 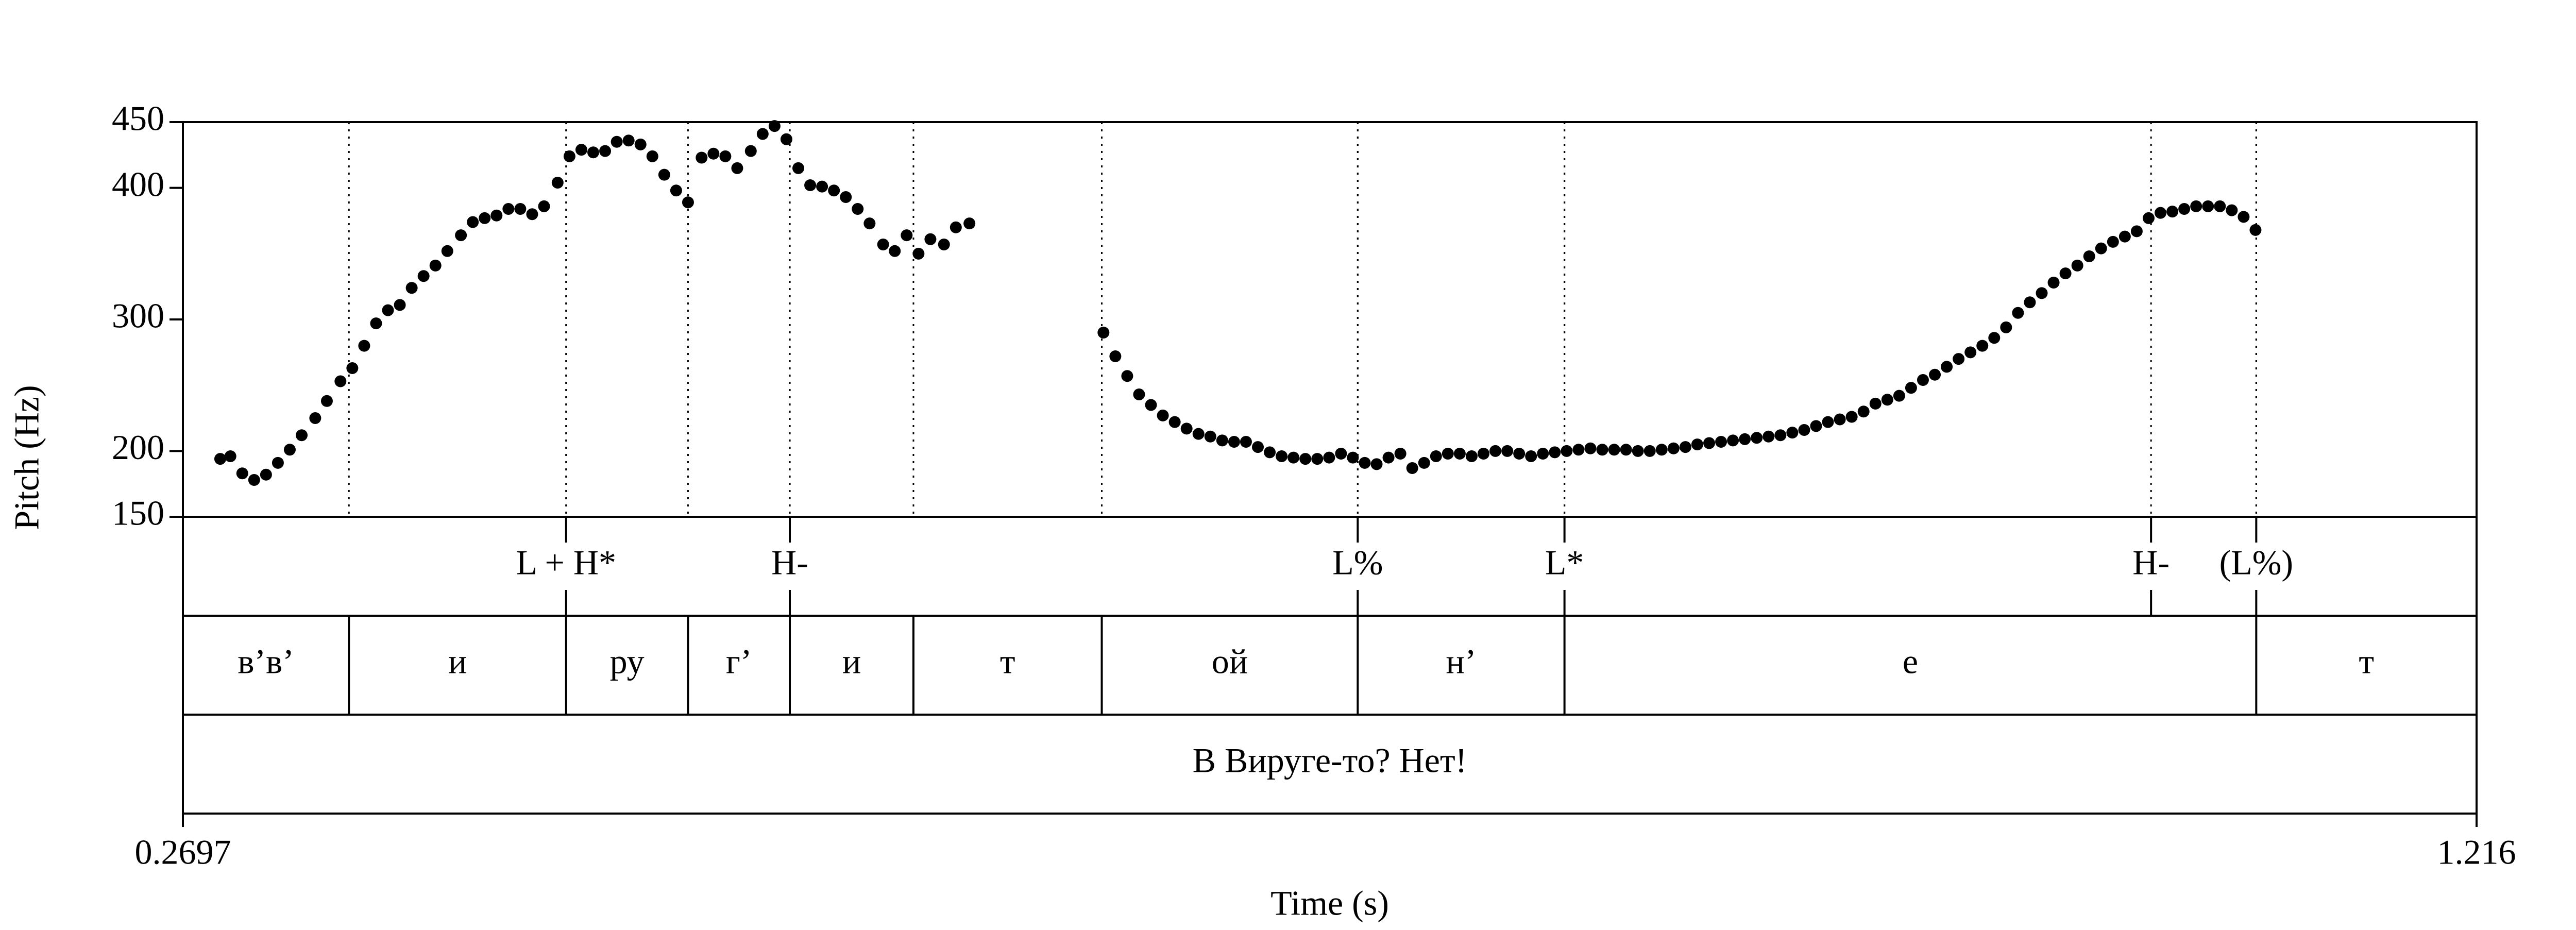 I want to click on y-tick-label: 150, so click(x=138, y=513).